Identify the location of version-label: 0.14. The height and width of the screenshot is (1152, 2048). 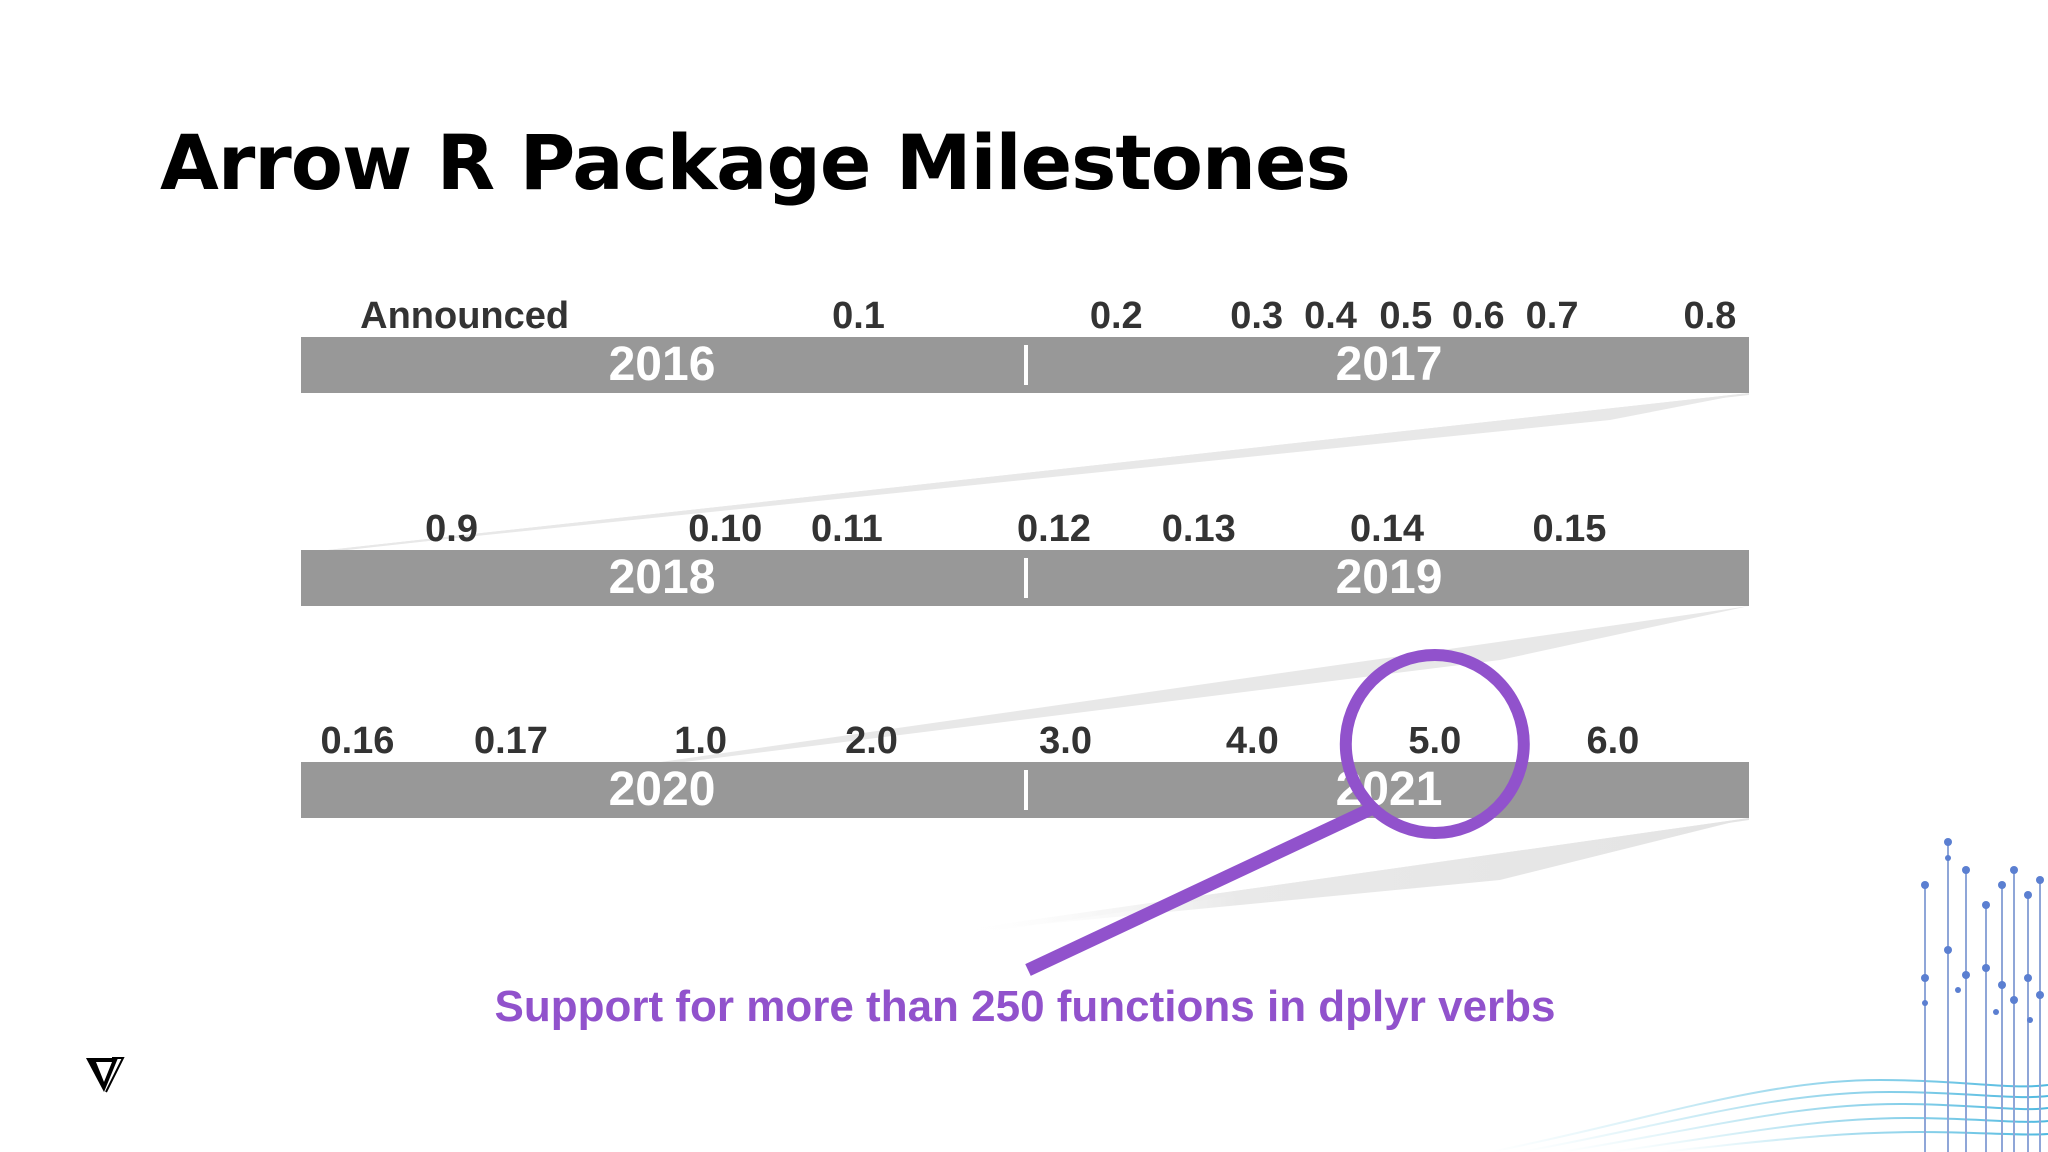
(1387, 529).